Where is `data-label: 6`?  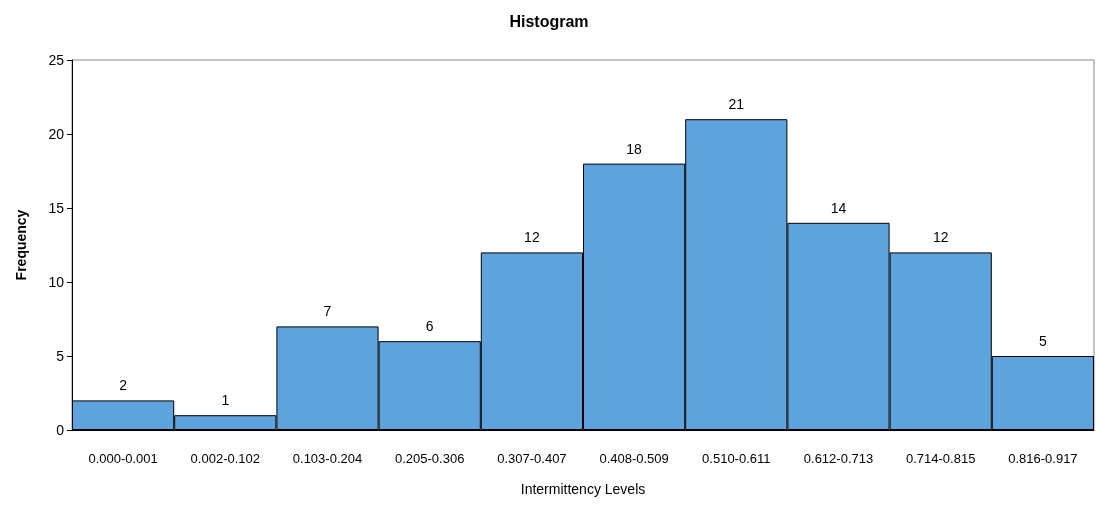
data-label: 6 is located at coordinates (429, 326).